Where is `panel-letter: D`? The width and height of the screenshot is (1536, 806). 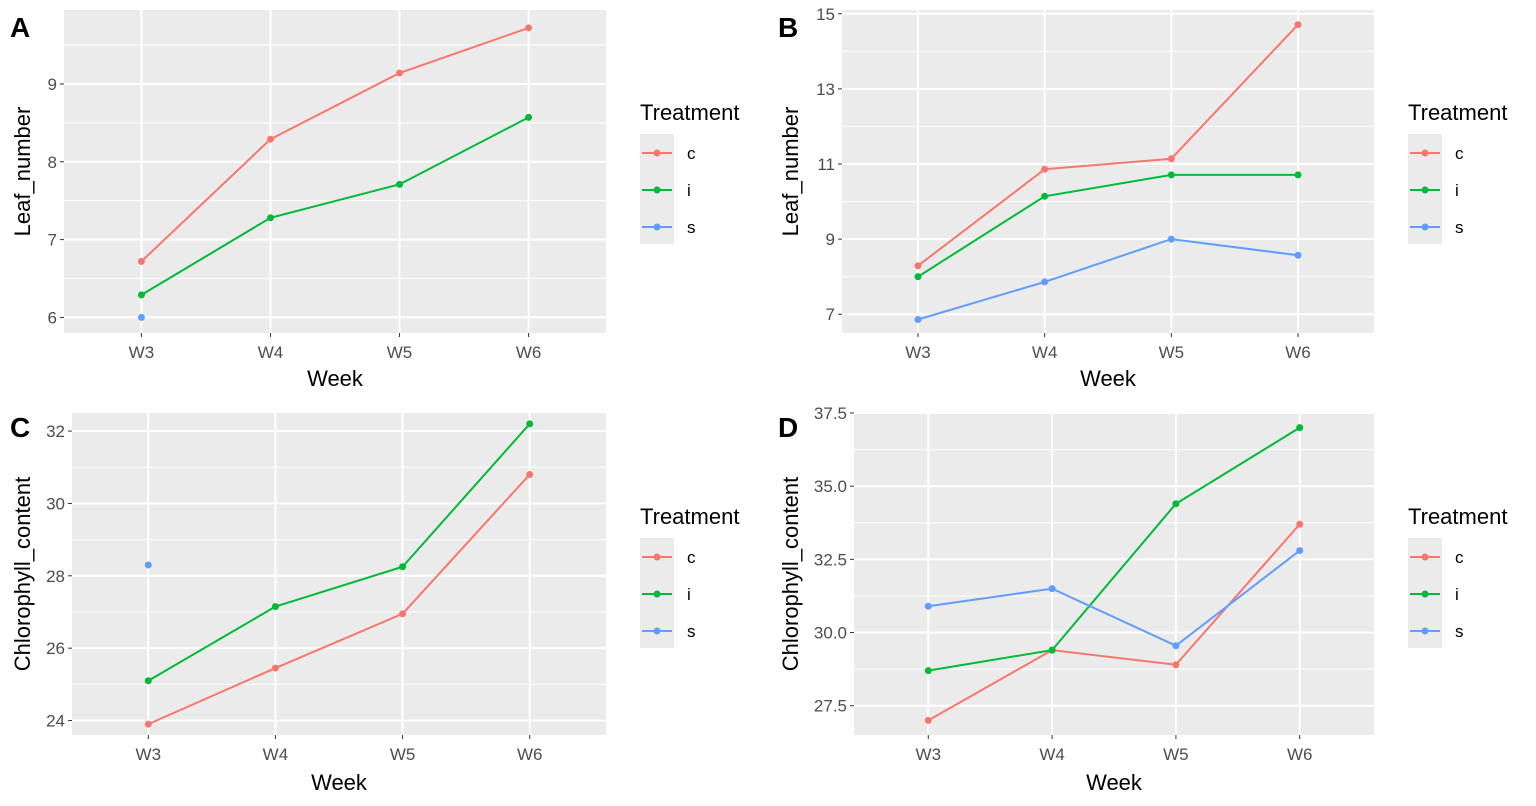 panel-letter: D is located at coordinates (788, 427).